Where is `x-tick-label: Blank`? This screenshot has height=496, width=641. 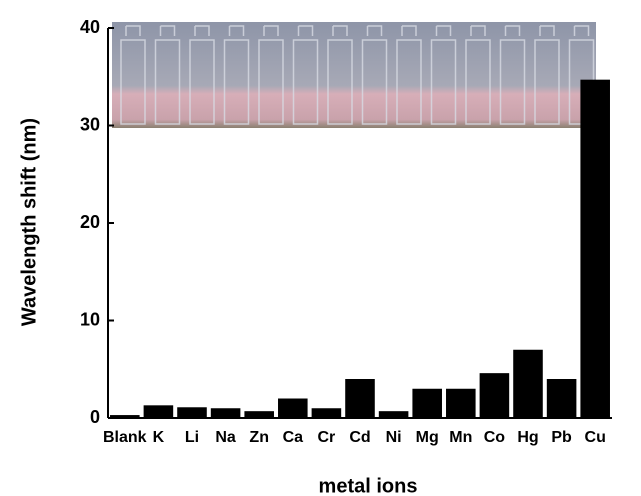
x-tick-label: Blank is located at coordinates (125, 437).